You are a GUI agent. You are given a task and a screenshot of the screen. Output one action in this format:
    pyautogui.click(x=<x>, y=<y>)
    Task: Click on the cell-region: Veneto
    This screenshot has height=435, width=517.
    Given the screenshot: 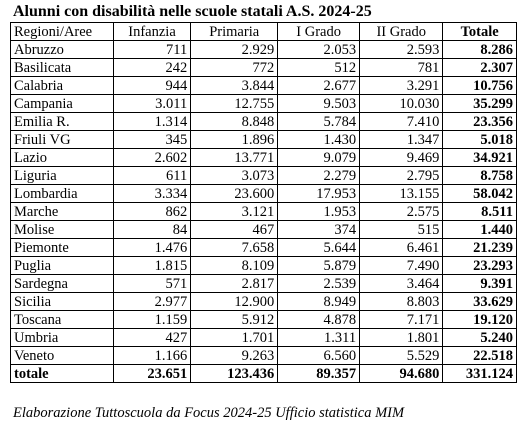 What is the action you would take?
    pyautogui.click(x=62, y=355)
    